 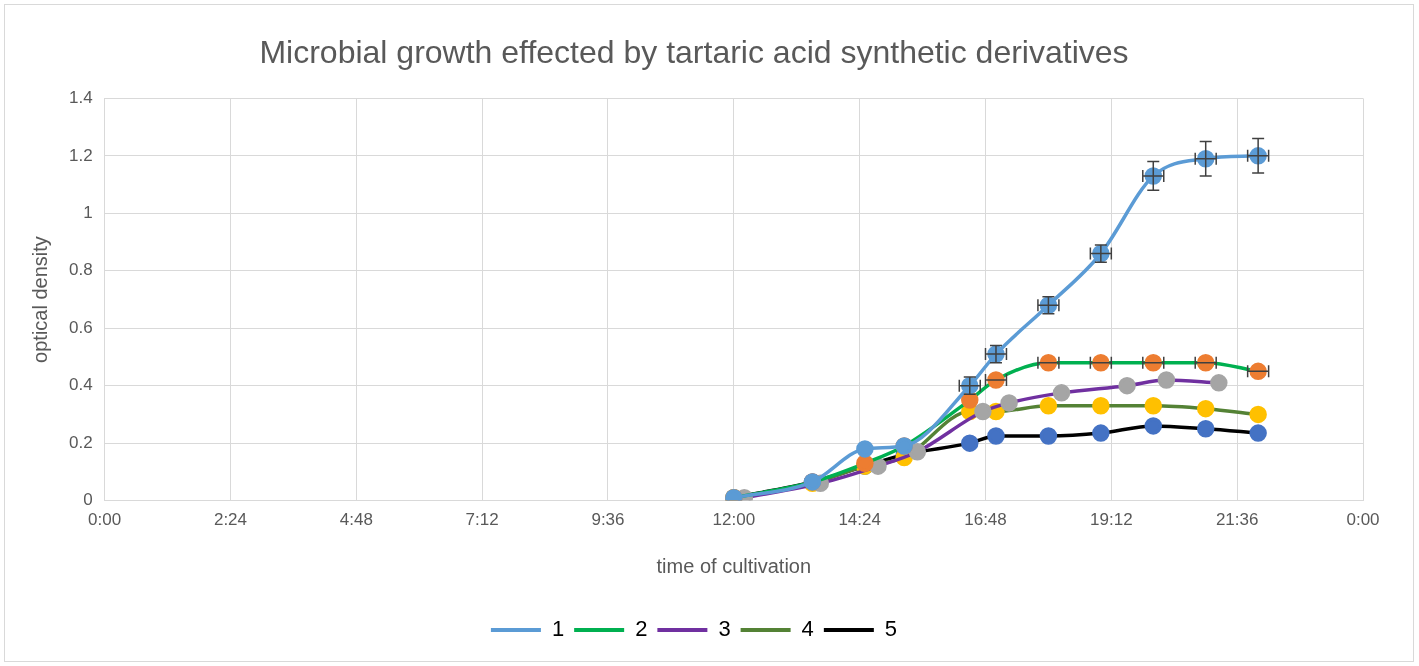 I want to click on legend-label: 3, so click(x=724, y=629).